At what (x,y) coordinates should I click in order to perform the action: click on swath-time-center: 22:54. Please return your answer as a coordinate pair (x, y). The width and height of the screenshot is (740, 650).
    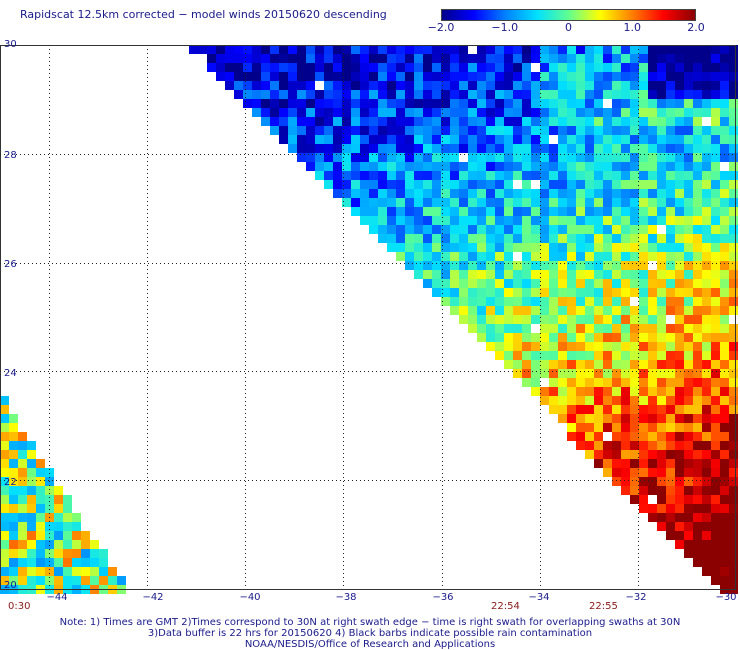
    Looking at the image, I should click on (505, 606).